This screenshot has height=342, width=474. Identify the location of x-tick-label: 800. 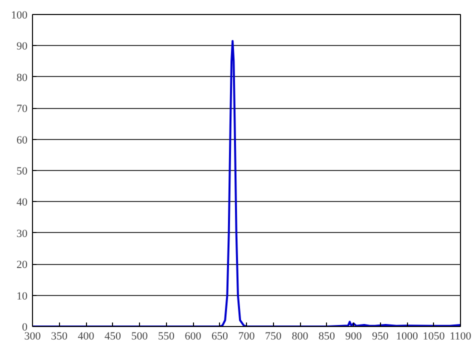
(300, 336).